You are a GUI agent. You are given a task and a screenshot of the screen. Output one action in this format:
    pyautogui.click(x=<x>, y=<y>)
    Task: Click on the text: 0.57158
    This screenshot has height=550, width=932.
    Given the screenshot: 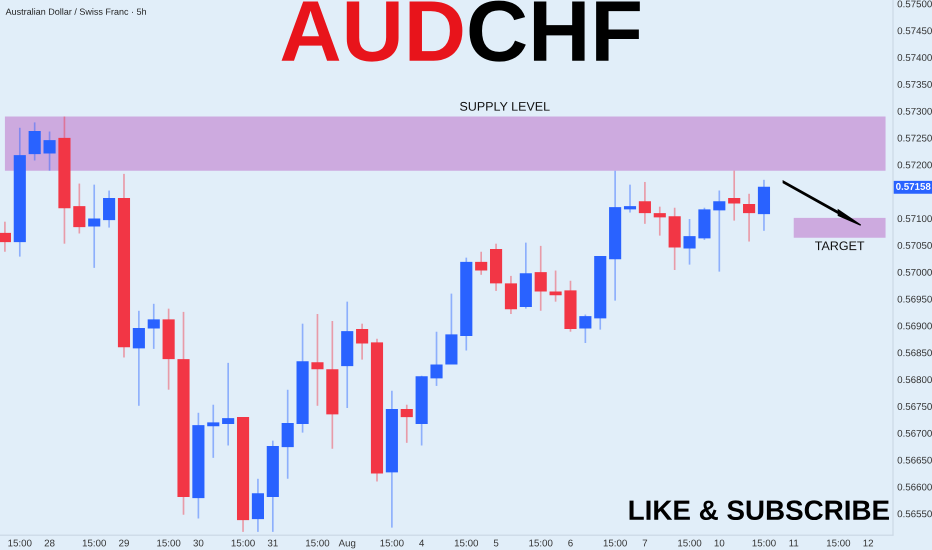 What is the action you would take?
    pyautogui.click(x=913, y=186)
    